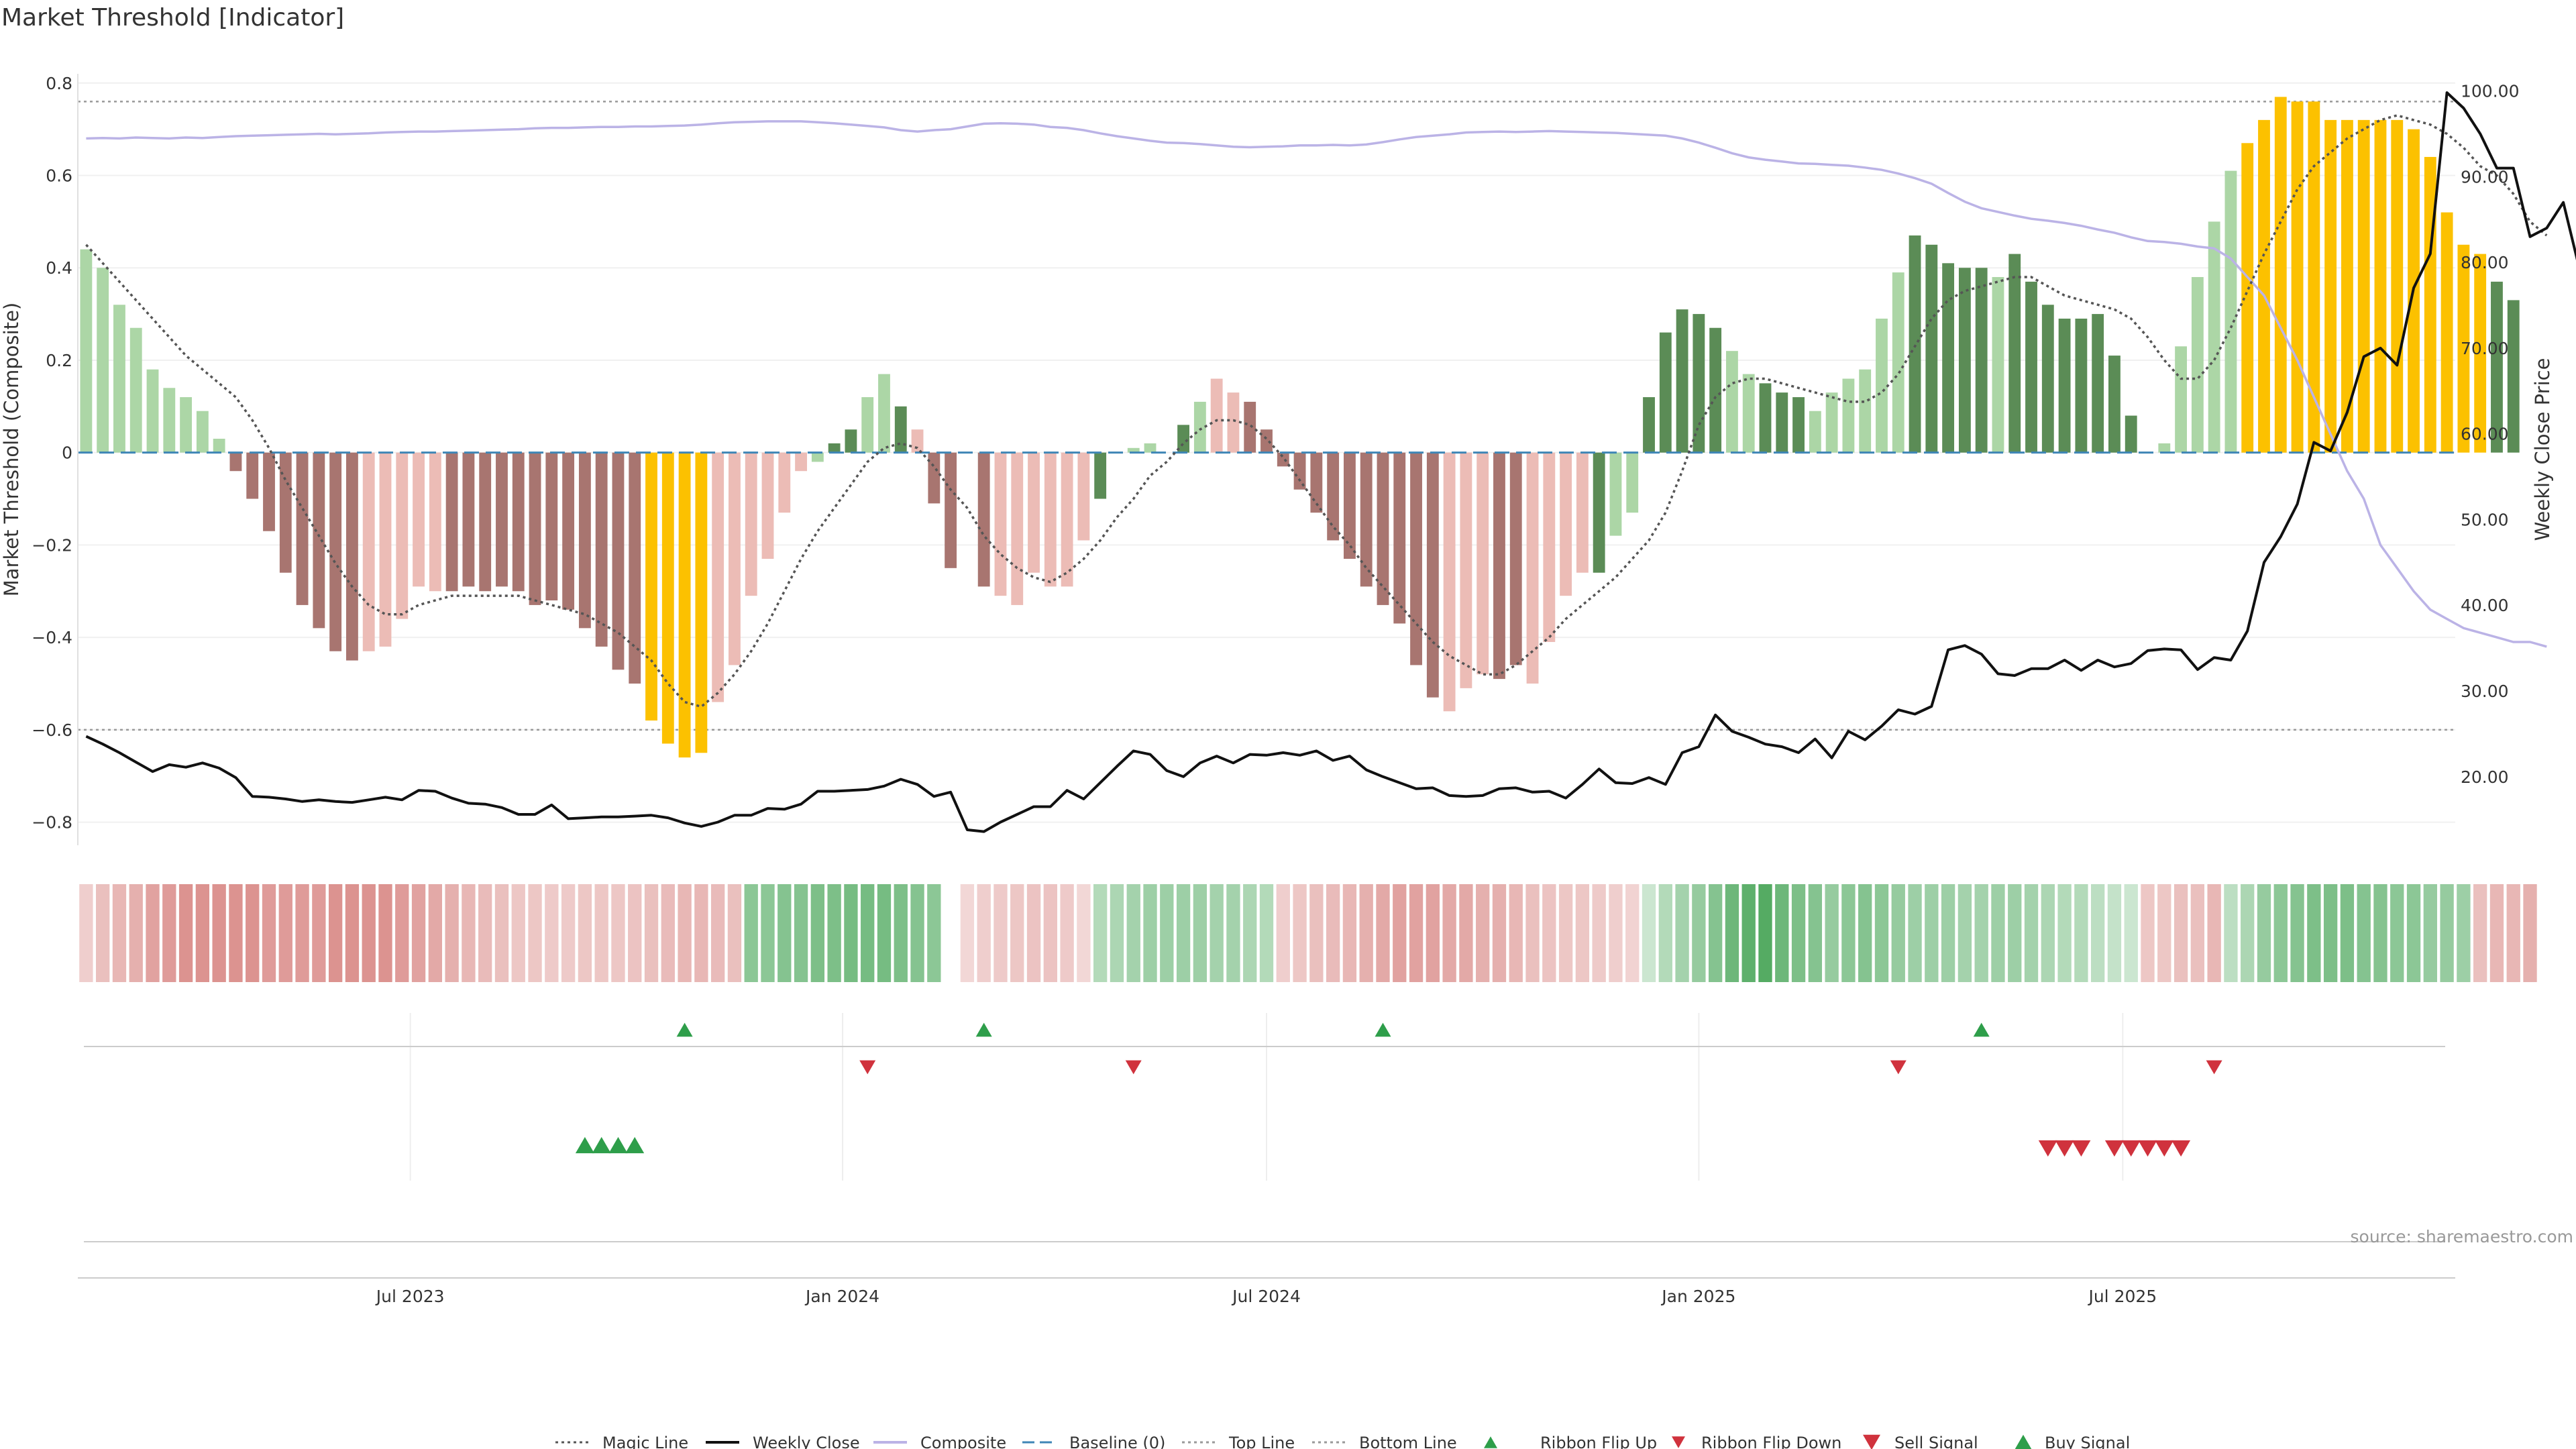 Image resolution: width=2576 pixels, height=1449 pixels. What do you see at coordinates (2485, 519) in the screenshot?
I see `y2-tick-label: 50.00` at bounding box center [2485, 519].